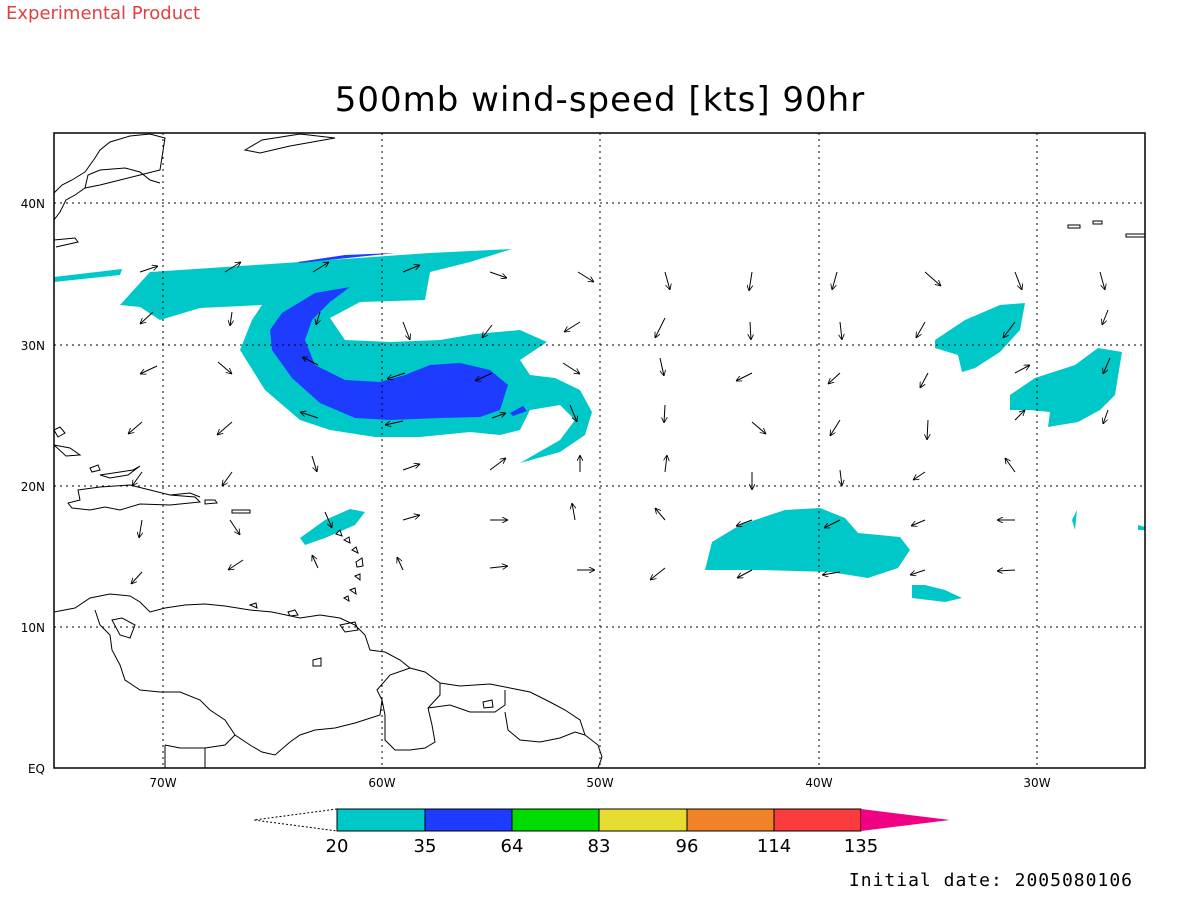 Image resolution: width=1200 pixels, height=900 pixels. I want to click on lon-tick-label: 40W, so click(818, 783).